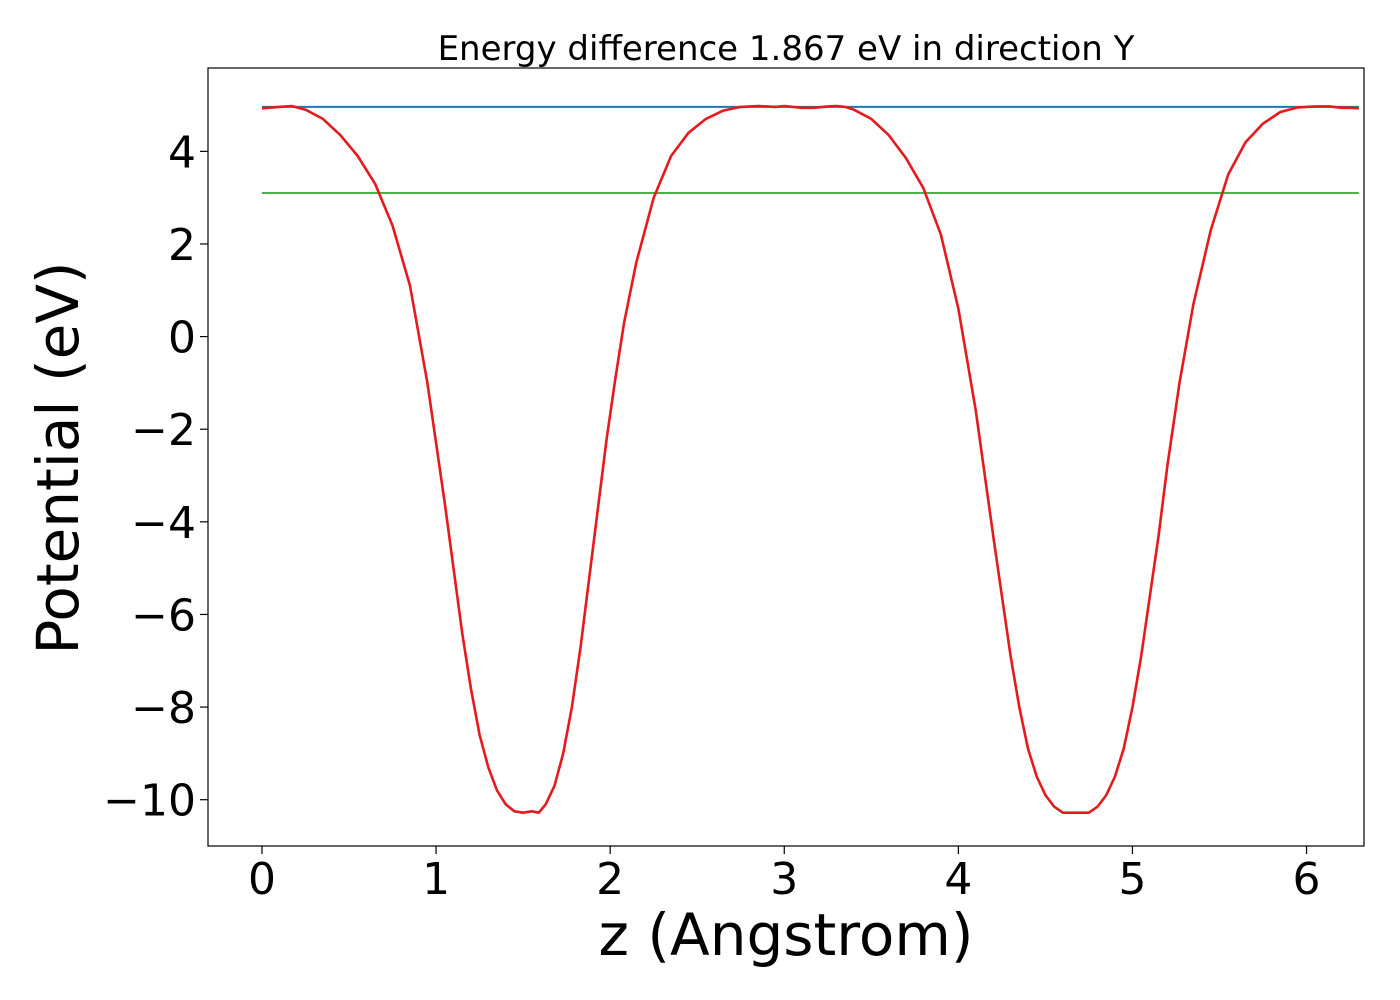 This screenshot has width=1400, height=1000. I want to click on x-axis-label: z (Angstrom), so click(786, 935).